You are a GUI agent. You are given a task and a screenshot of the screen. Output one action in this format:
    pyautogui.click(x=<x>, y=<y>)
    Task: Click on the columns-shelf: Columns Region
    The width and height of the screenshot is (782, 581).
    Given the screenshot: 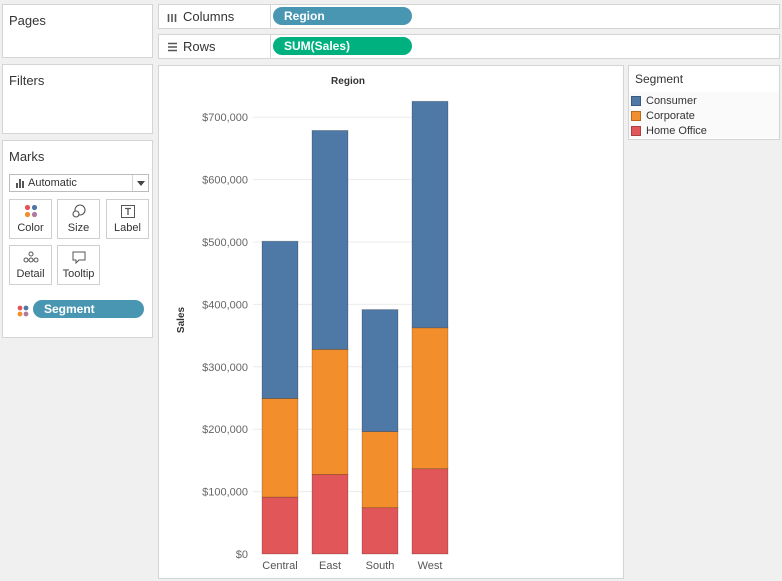 What is the action you would take?
    pyautogui.click(x=469, y=16)
    